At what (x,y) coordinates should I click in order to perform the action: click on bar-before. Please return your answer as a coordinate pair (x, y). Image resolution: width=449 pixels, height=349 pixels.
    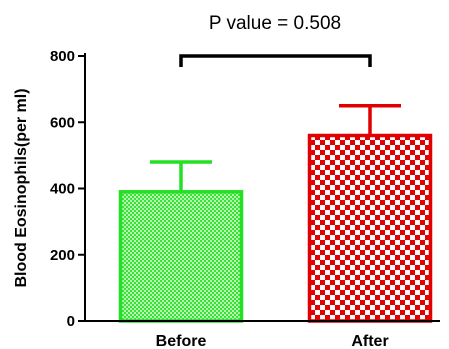
    Looking at the image, I should click on (181, 256).